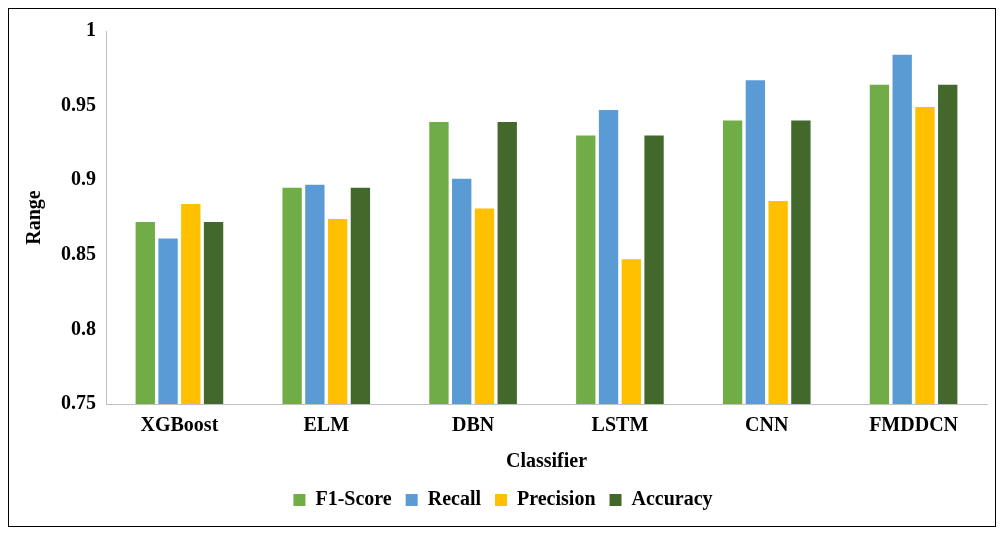 This screenshot has width=1006, height=537. Describe the element at coordinates (78, 103) in the screenshot. I see `y-tick-label: 0.95` at that location.